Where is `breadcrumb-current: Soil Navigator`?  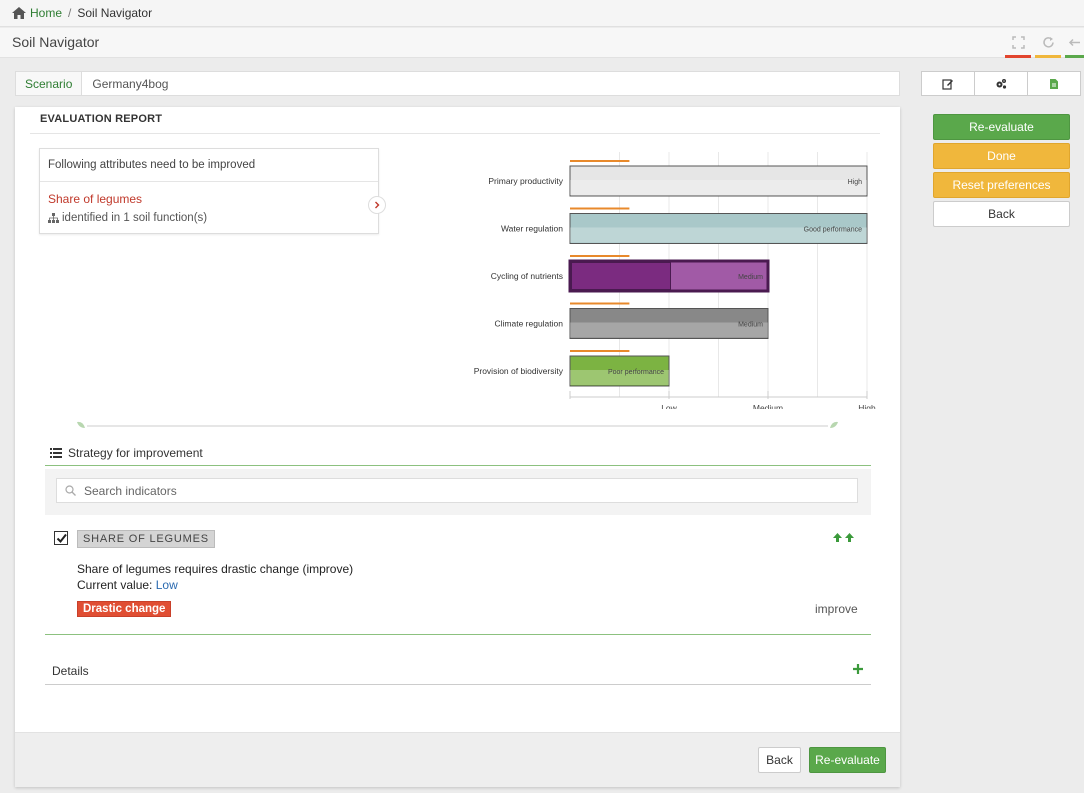
breadcrumb-current: Soil Navigator is located at coordinates (115, 13).